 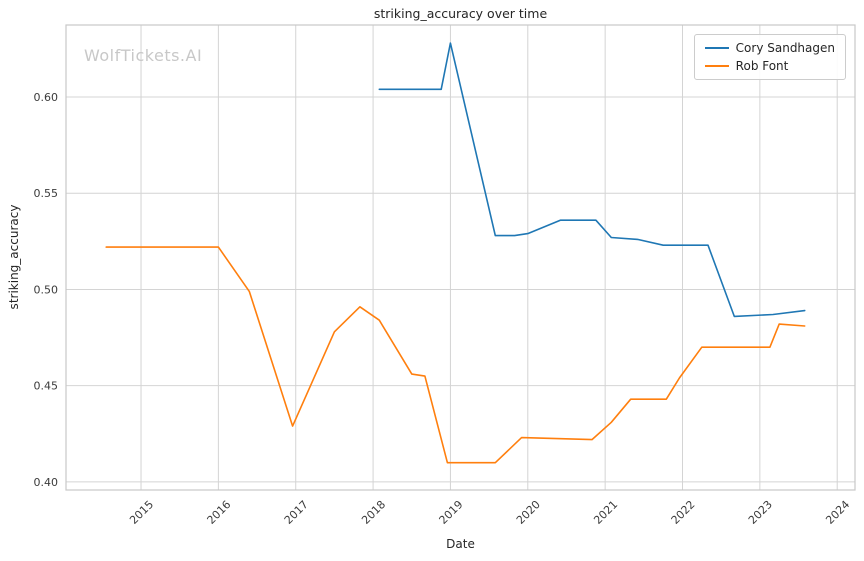 What do you see at coordinates (837, 512) in the screenshot?
I see `x-tick-label: 2024` at bounding box center [837, 512].